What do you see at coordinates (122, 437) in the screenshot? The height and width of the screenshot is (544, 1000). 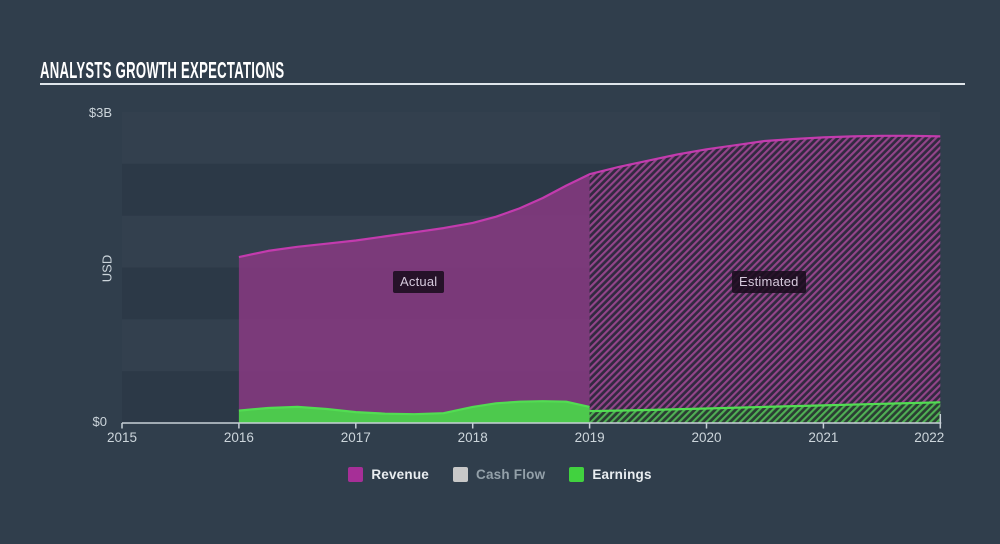 I see `x-axis-label: 2015` at bounding box center [122, 437].